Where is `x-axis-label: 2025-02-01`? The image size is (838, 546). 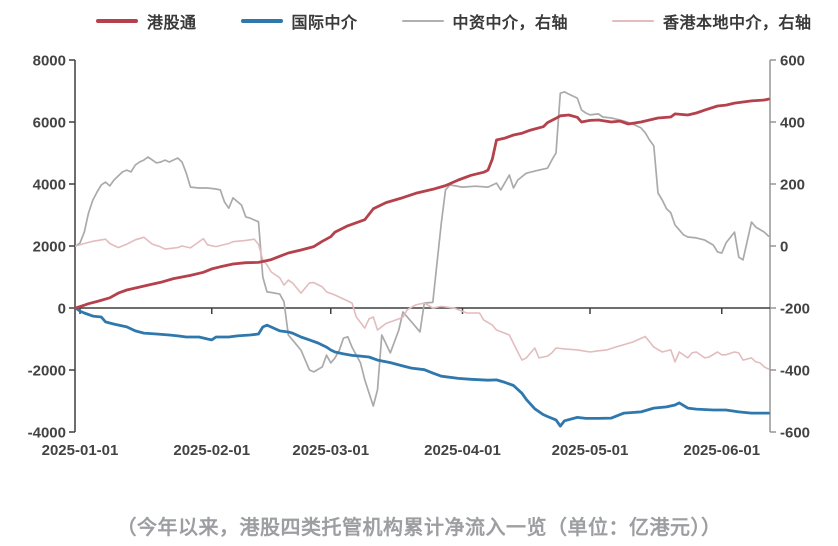 x-axis-label: 2025-02-01 is located at coordinates (211, 450).